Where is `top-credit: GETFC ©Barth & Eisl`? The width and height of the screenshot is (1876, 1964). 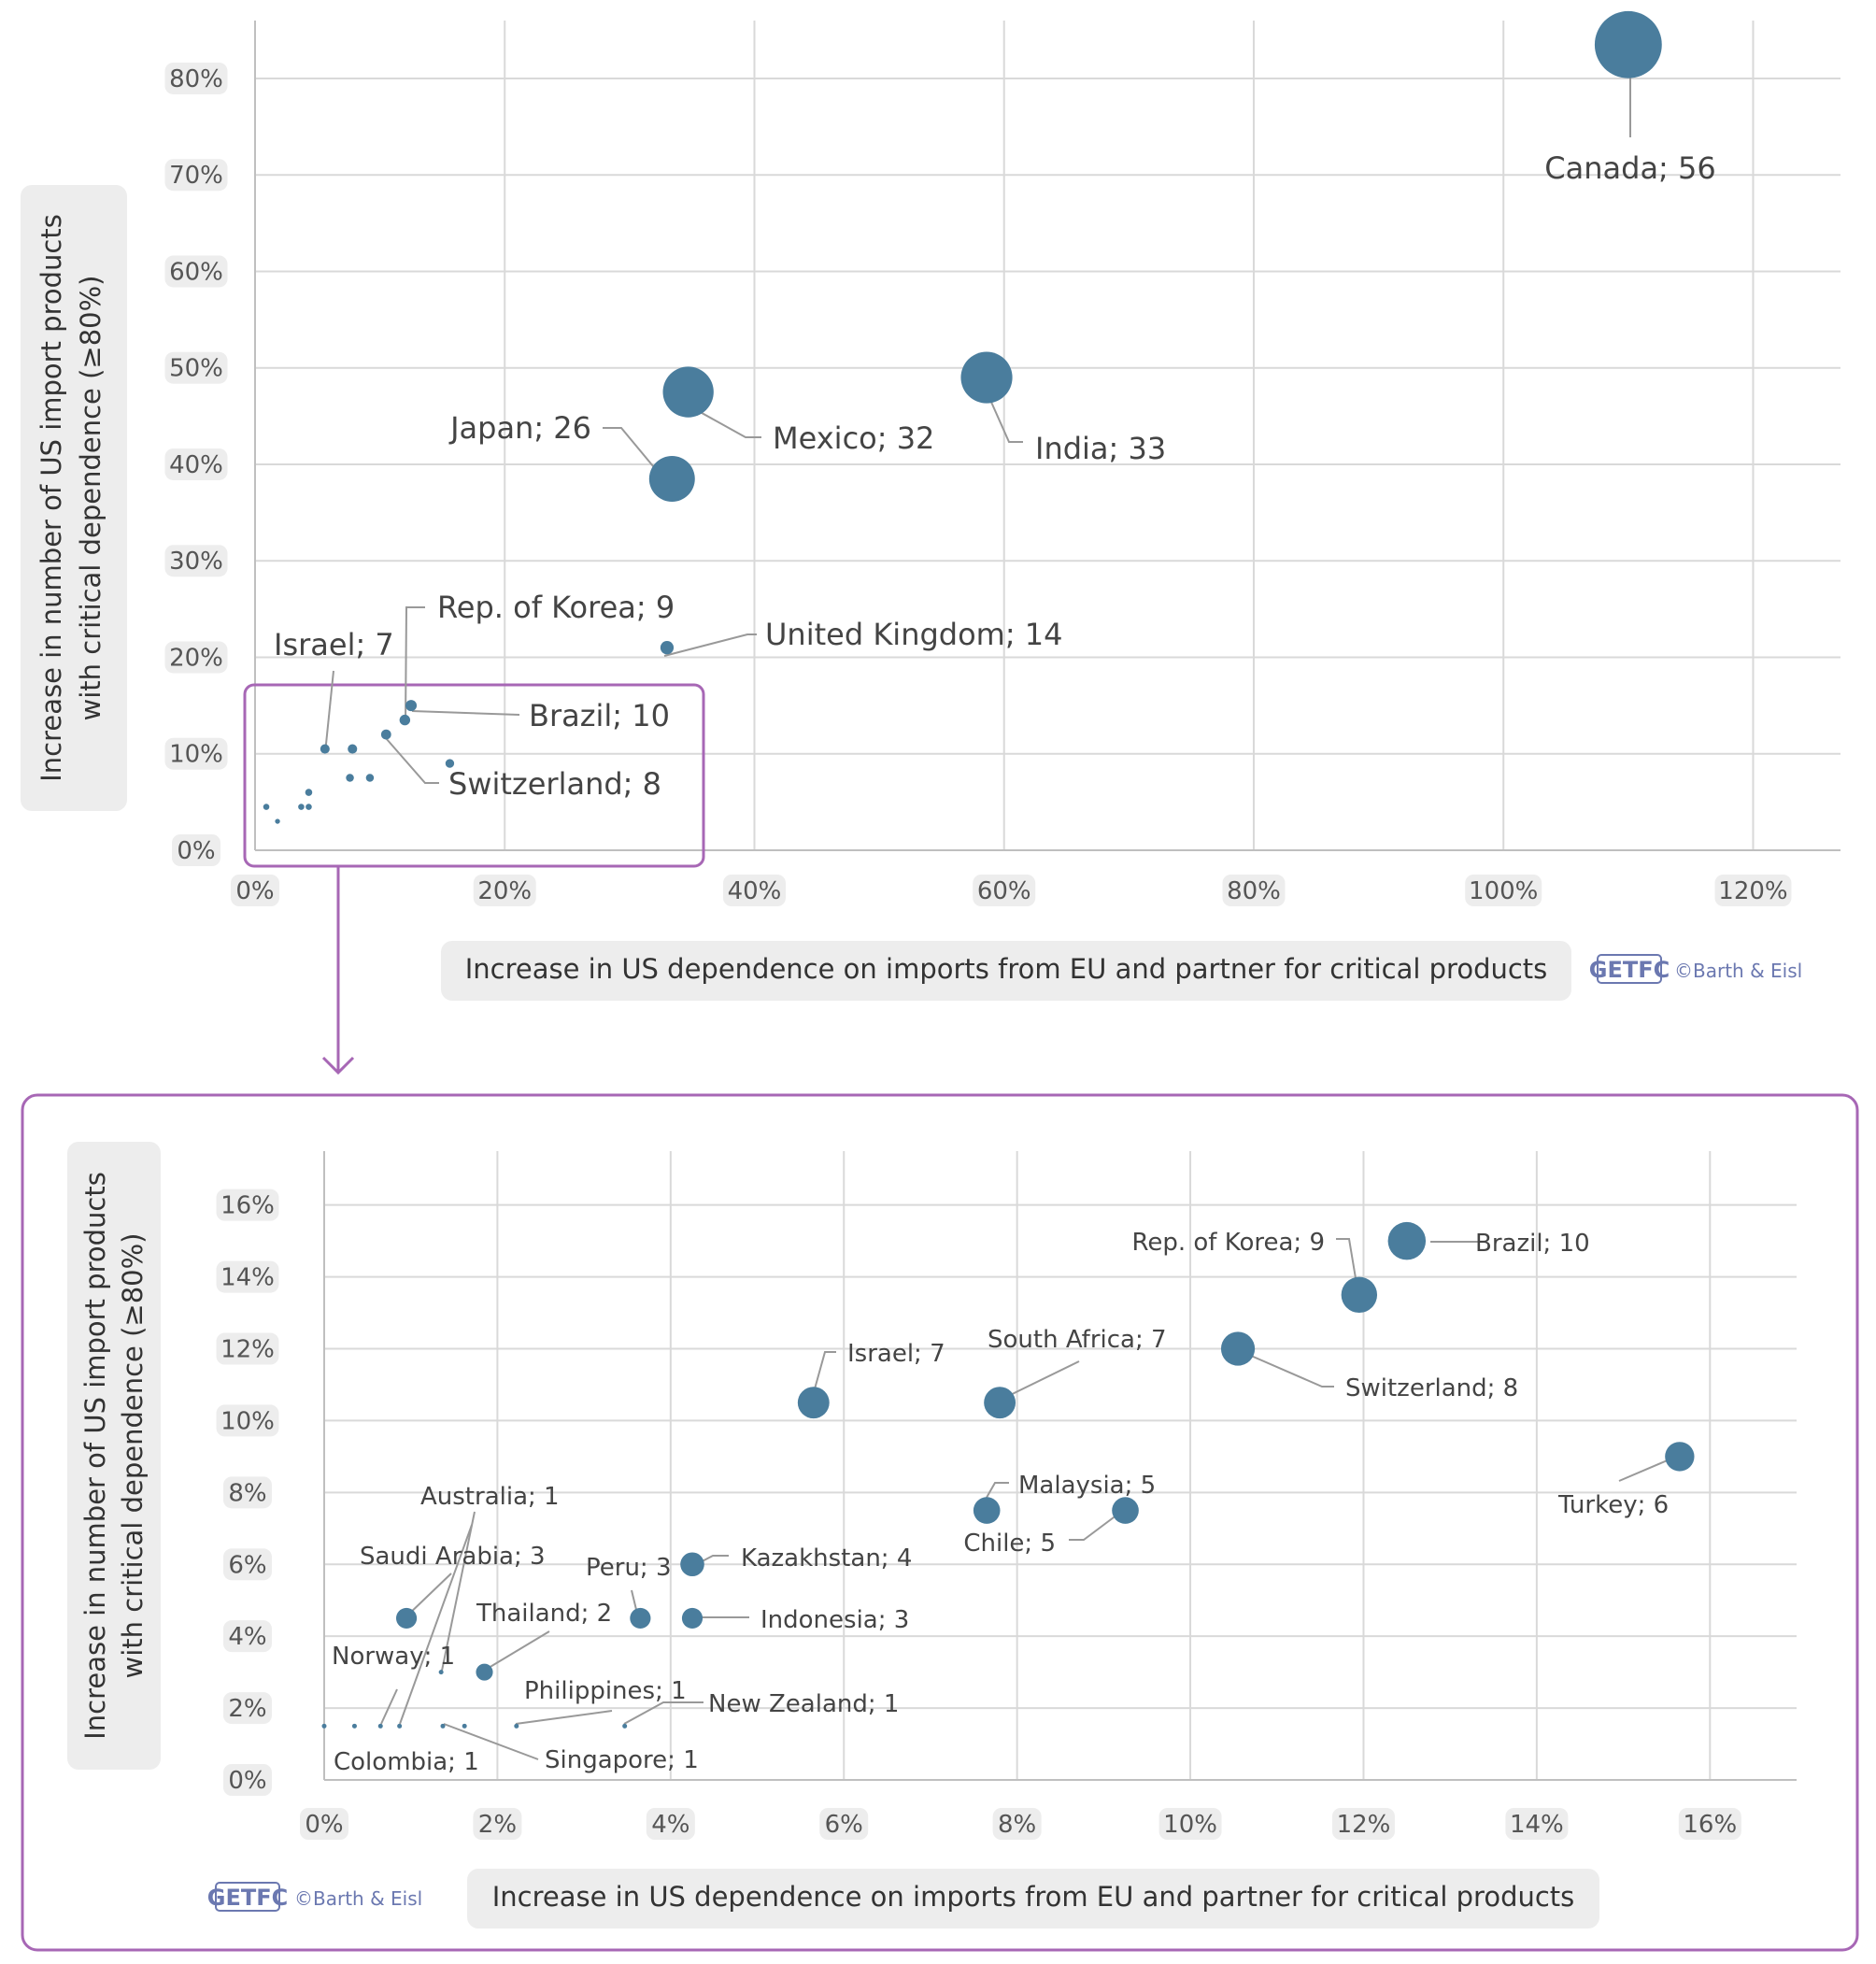 top-credit: GETFC ©Barth & Eisl is located at coordinates (1696, 969).